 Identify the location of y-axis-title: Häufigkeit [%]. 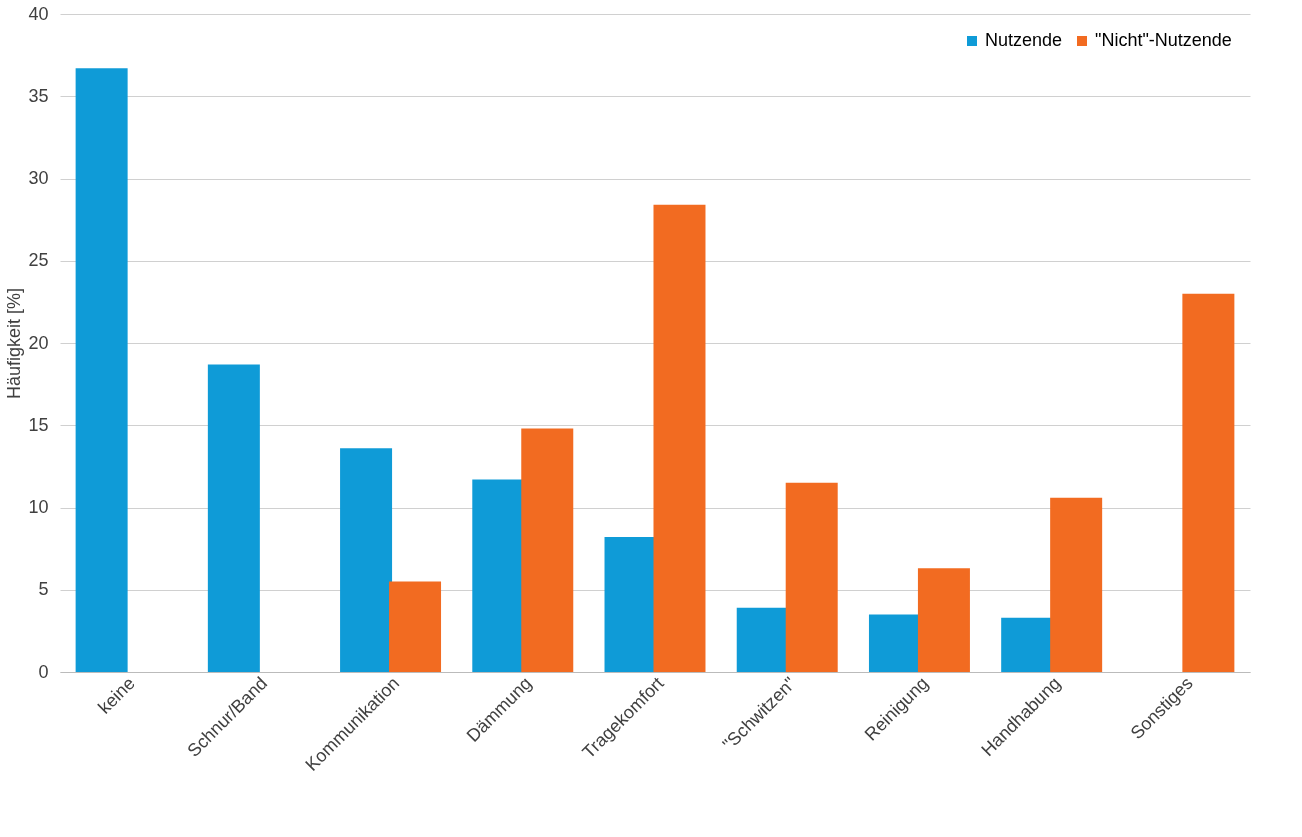
(14, 343).